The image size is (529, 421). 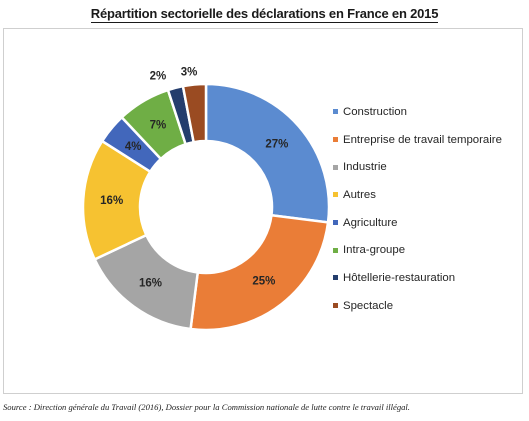 What do you see at coordinates (365, 167) in the screenshot?
I see `legend-label-2: Industrie` at bounding box center [365, 167].